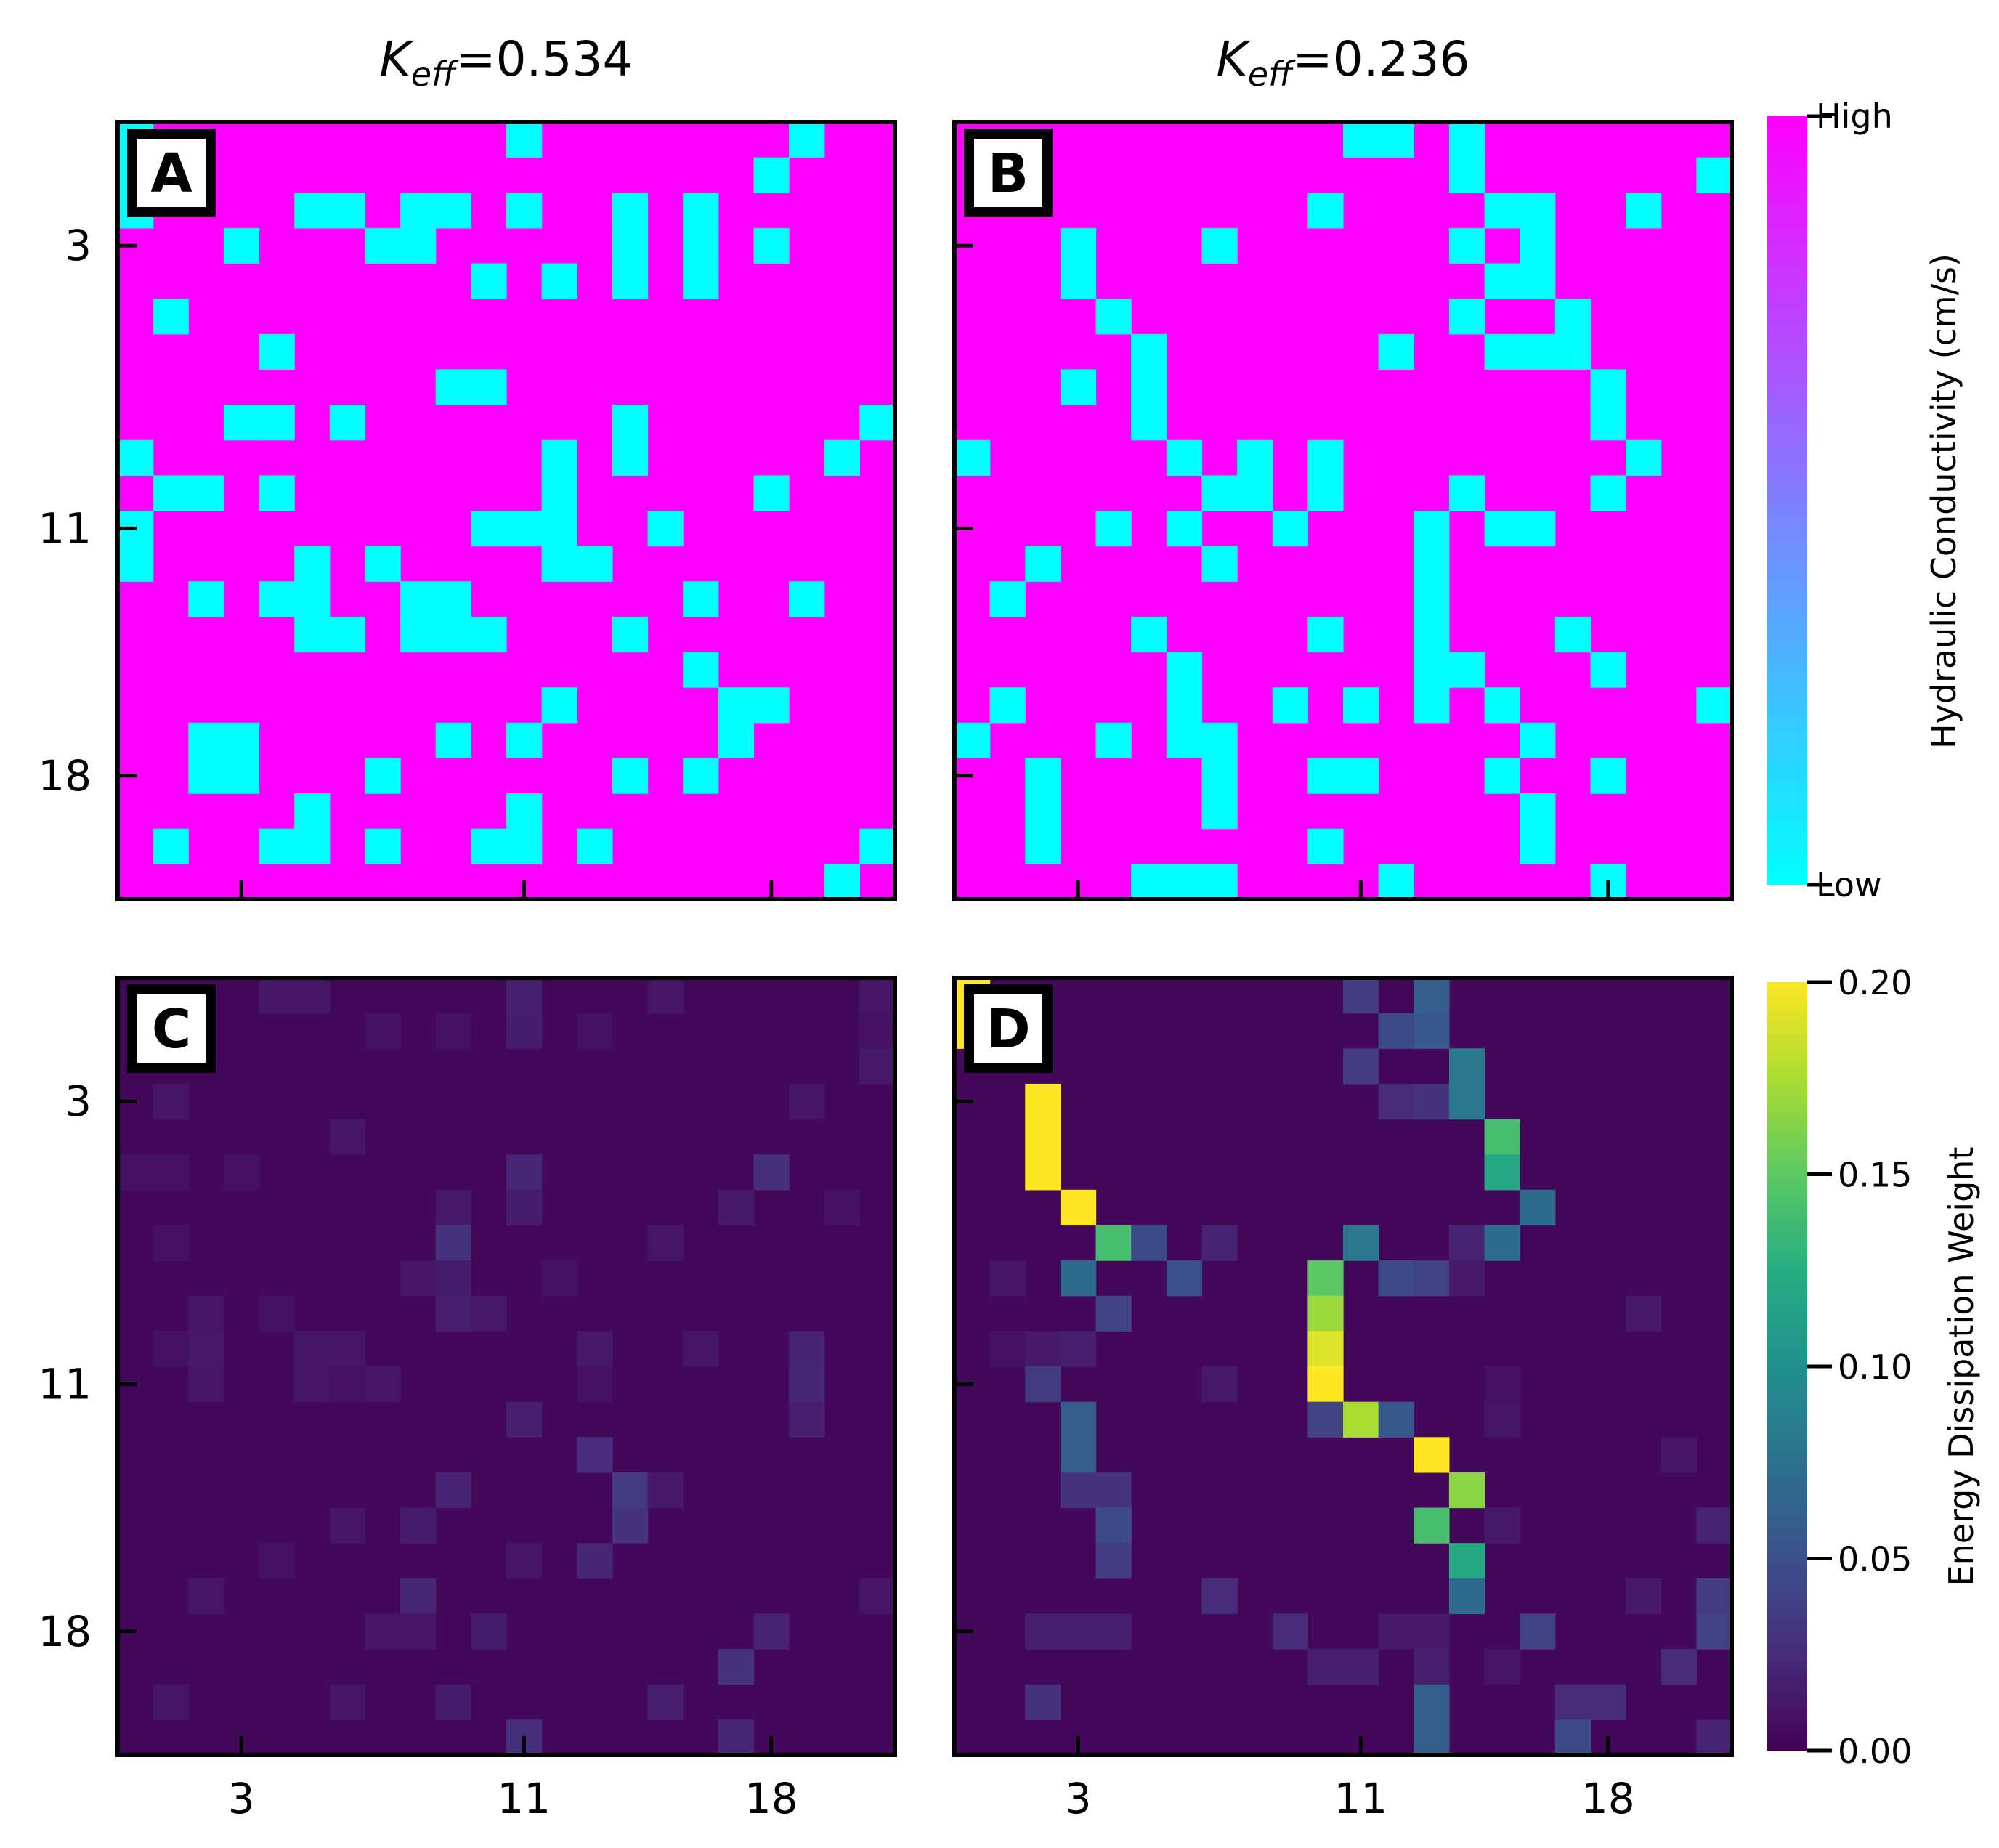 This screenshot has height=1848, width=1999. Describe the element at coordinates (506, 62) in the screenshot. I see `title-panel-a: Keff=0.534` at that location.